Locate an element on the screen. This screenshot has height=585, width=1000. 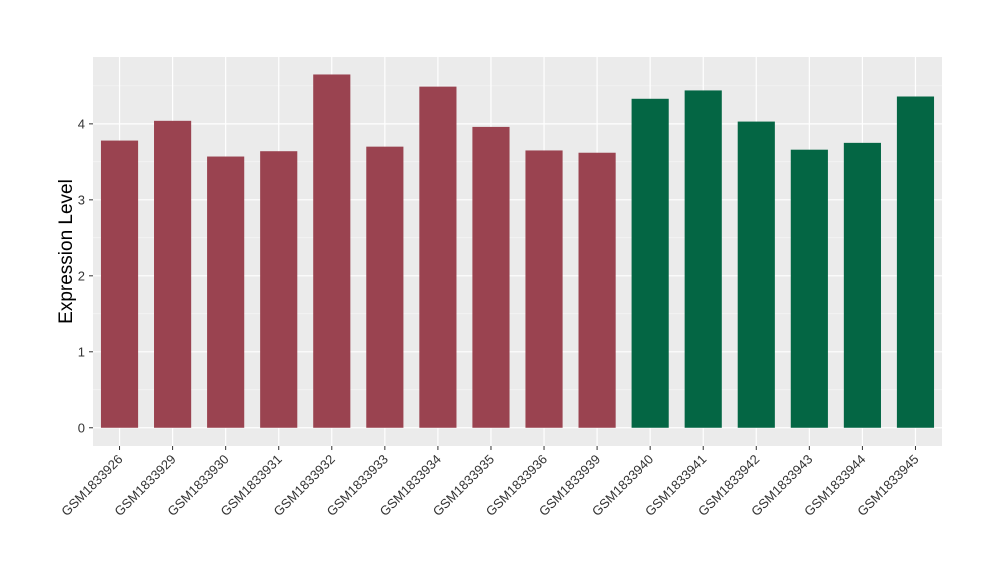
y-tick-label: 1 is located at coordinates (81, 351).